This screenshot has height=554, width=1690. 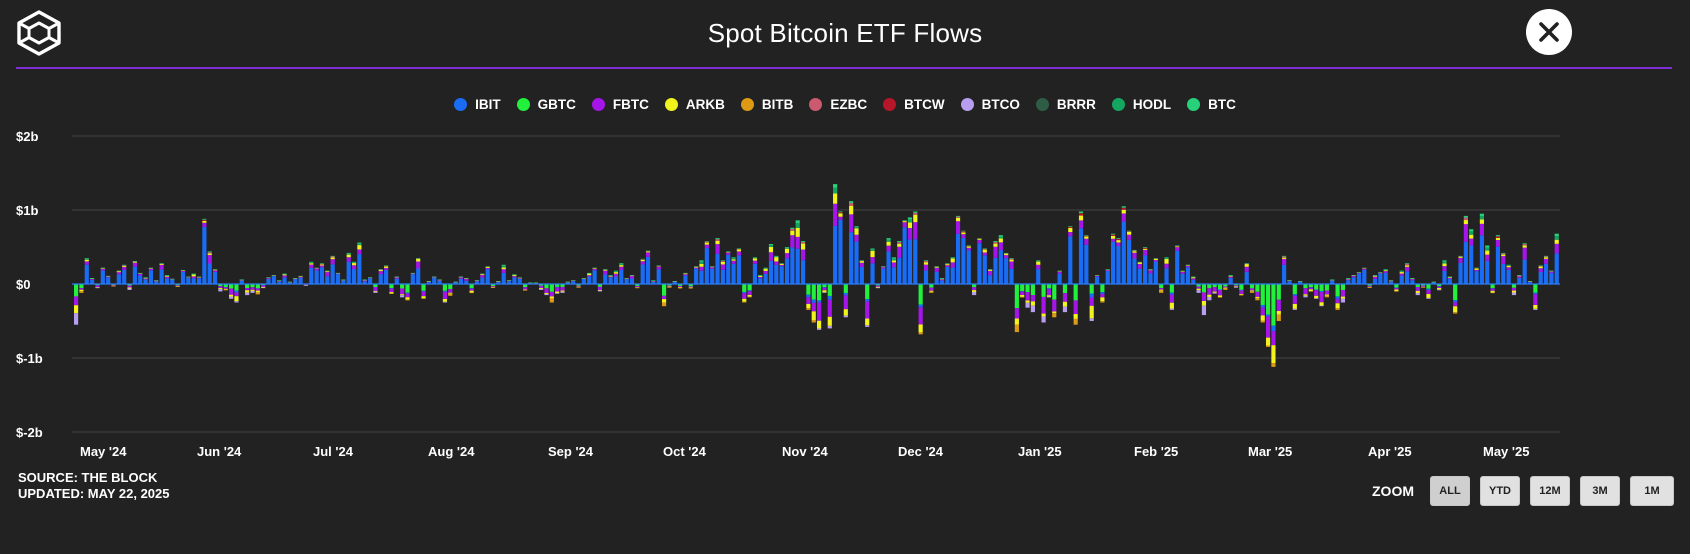 What do you see at coordinates (766, 104) in the screenshot?
I see `legend-item-bitb: BITB` at bounding box center [766, 104].